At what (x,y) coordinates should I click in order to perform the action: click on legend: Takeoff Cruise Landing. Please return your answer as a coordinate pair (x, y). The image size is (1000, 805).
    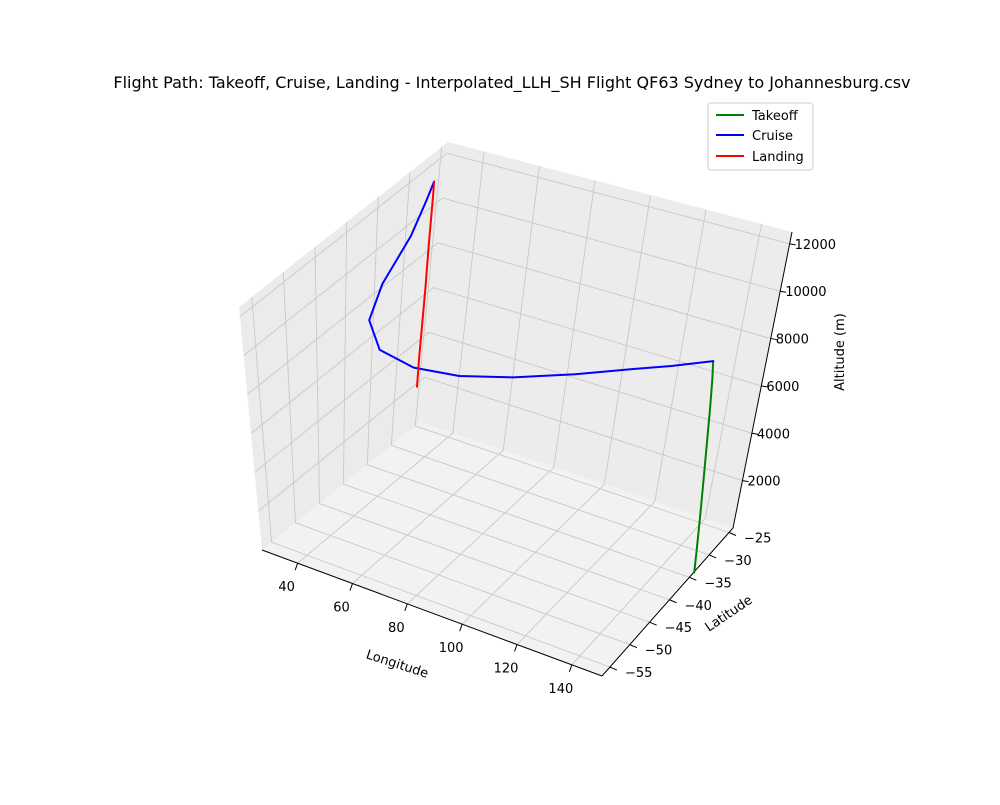
    Looking at the image, I should click on (760, 136).